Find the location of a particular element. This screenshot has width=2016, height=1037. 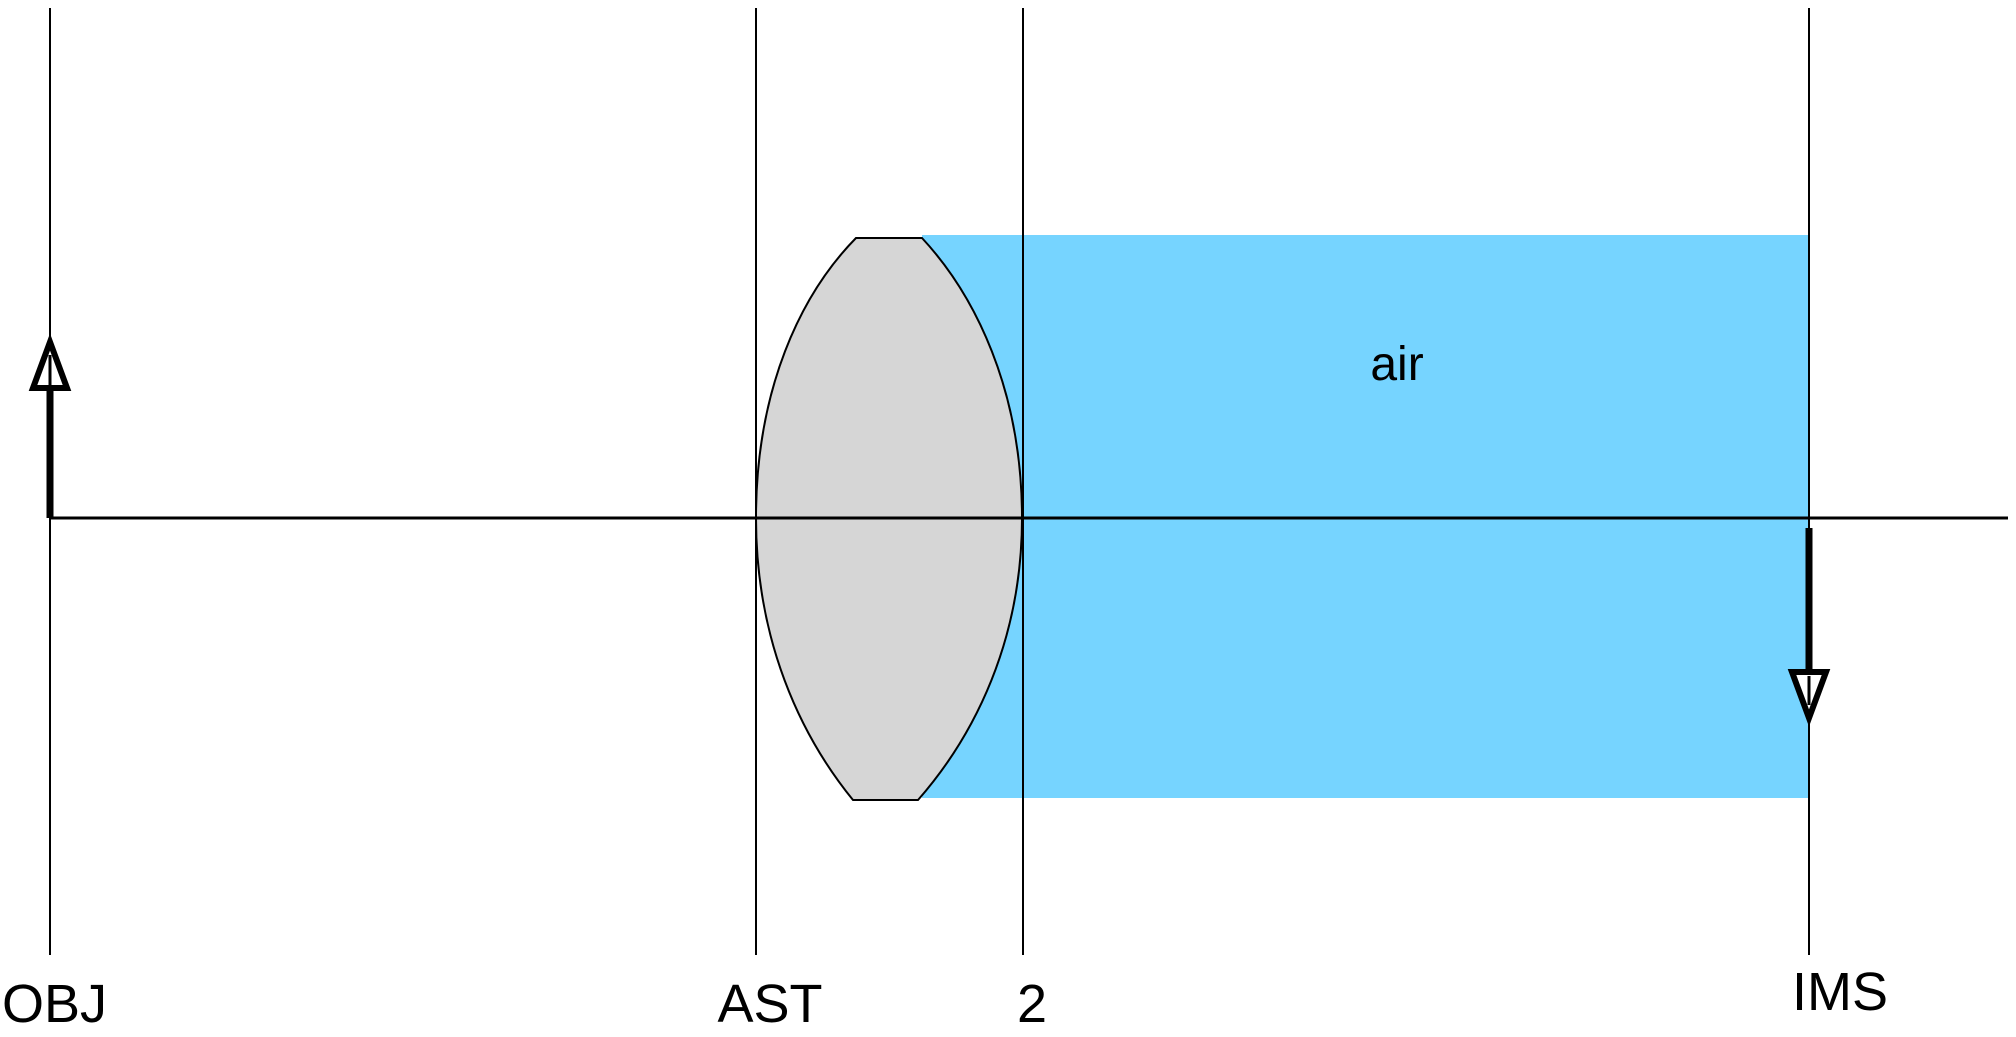

object-arrow is located at coordinates (50, 425).